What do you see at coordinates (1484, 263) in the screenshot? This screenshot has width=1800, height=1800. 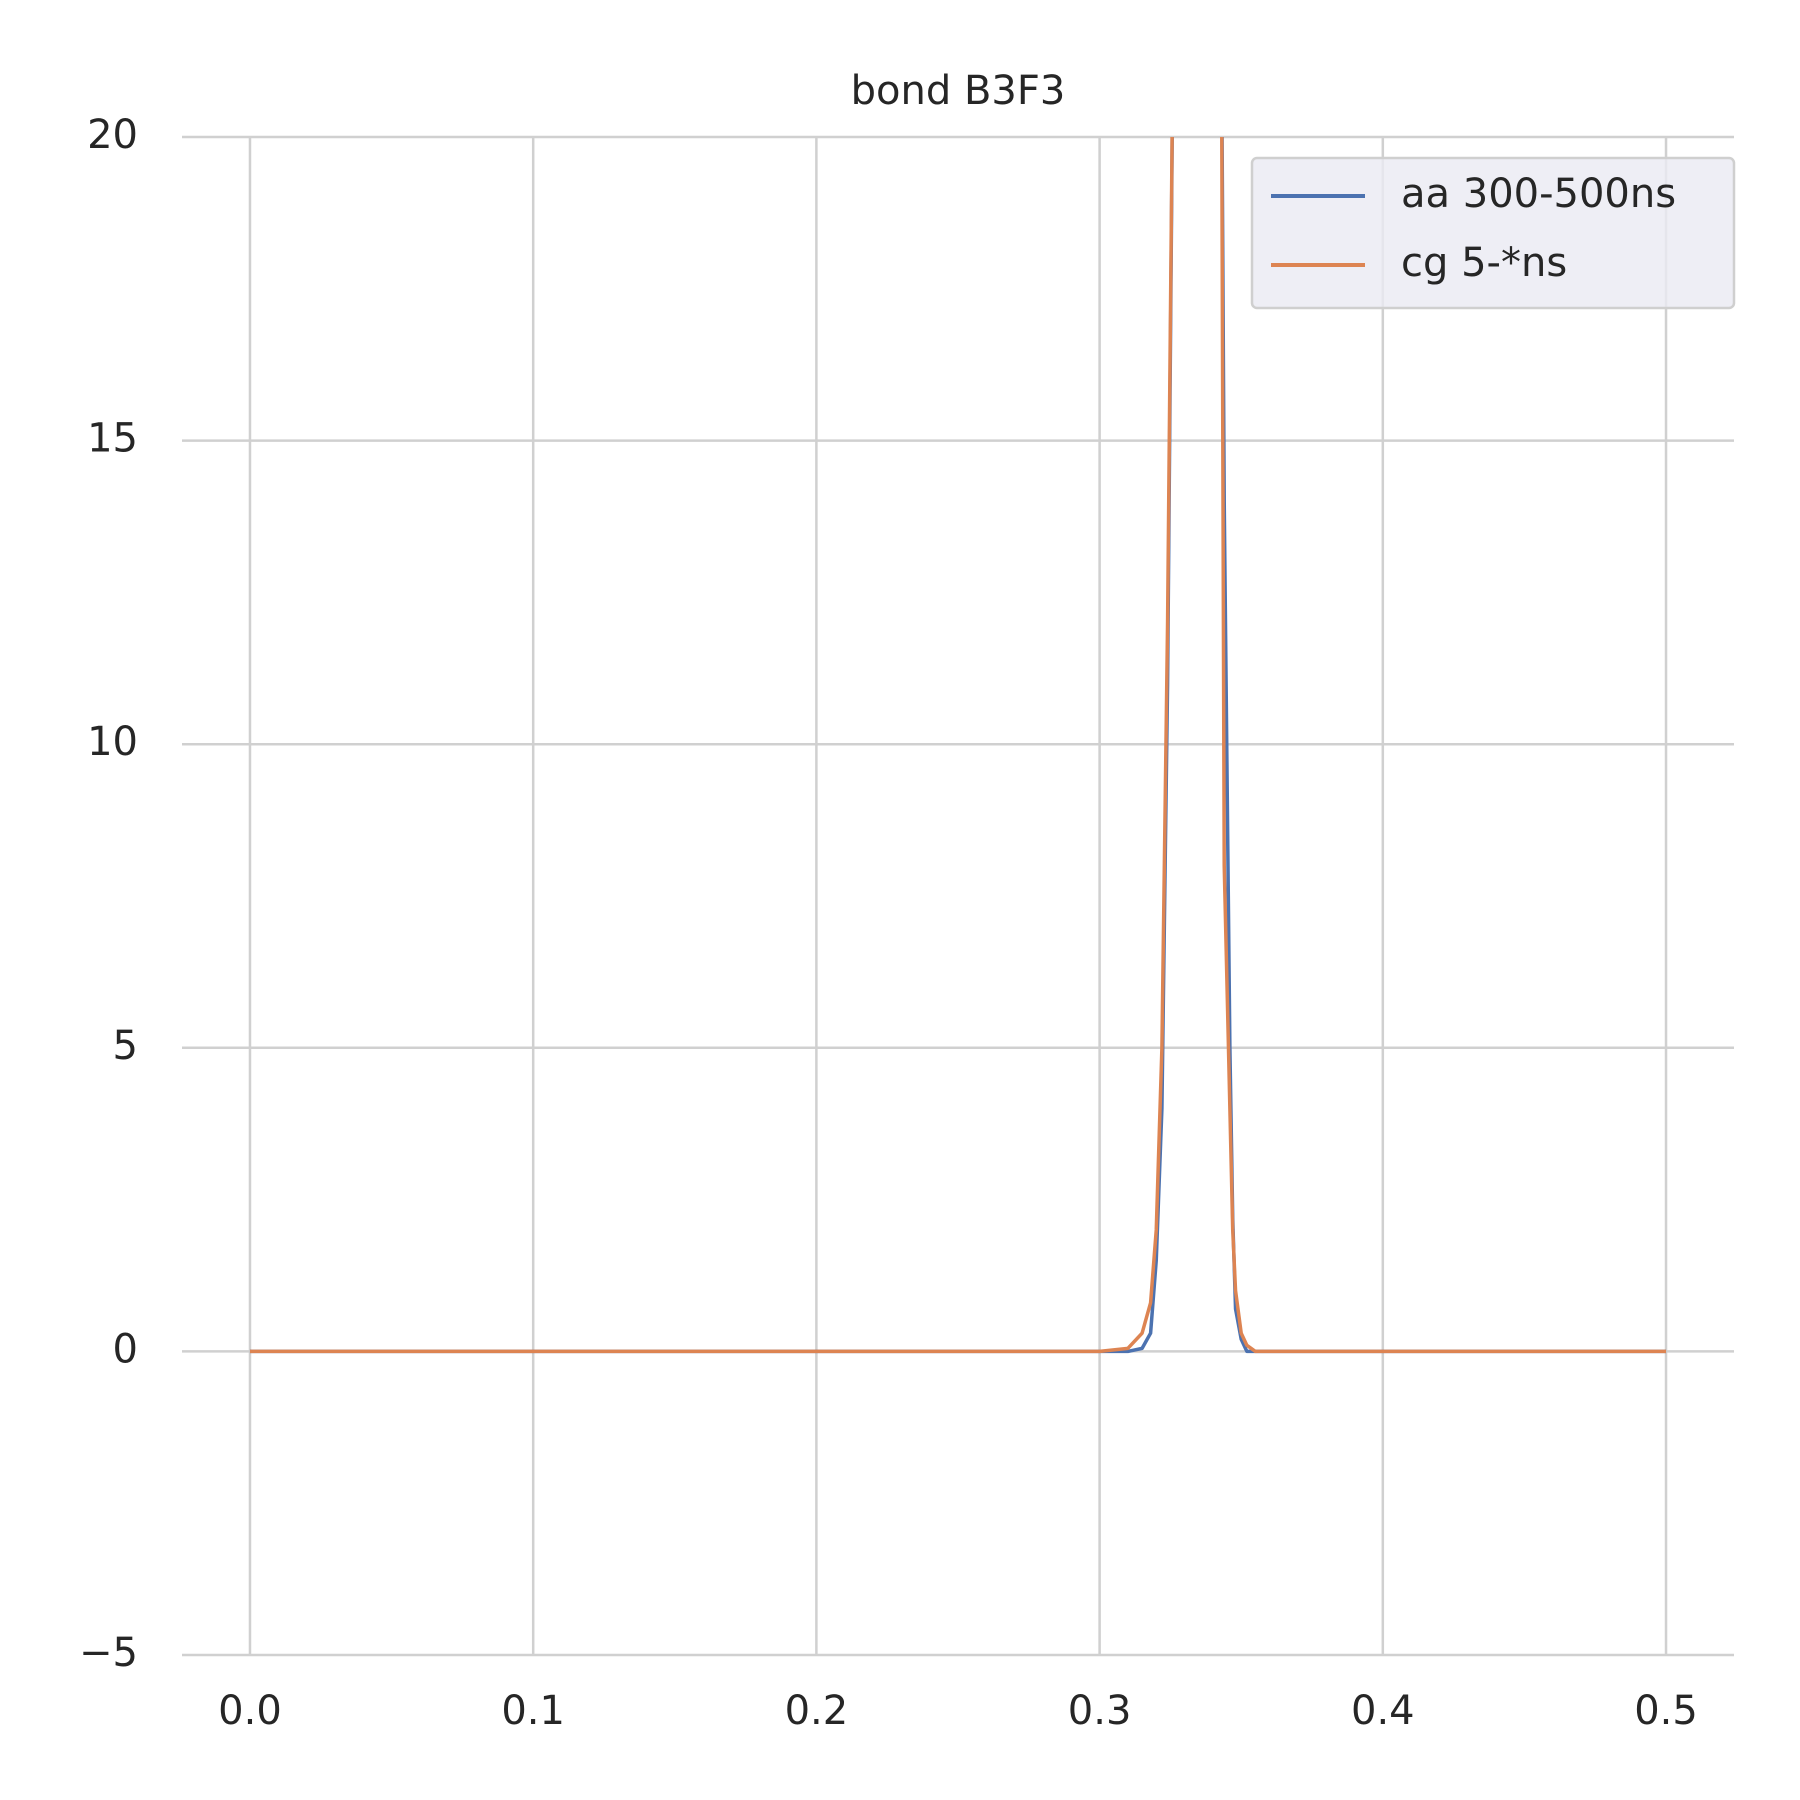 I see `legend-label: cg 5-*ns` at bounding box center [1484, 263].